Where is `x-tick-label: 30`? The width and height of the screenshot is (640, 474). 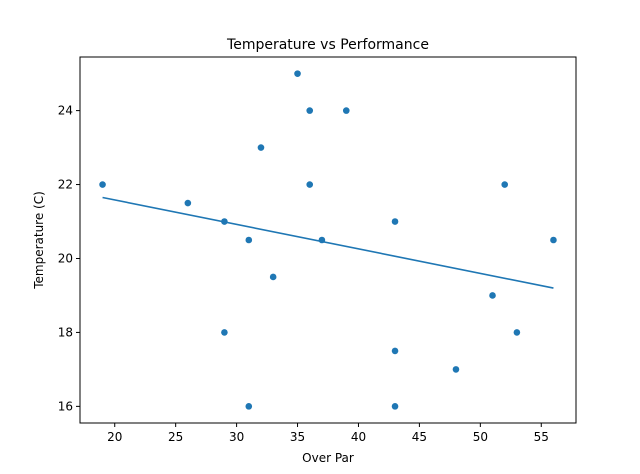
x-tick-label: 30 is located at coordinates (236, 437).